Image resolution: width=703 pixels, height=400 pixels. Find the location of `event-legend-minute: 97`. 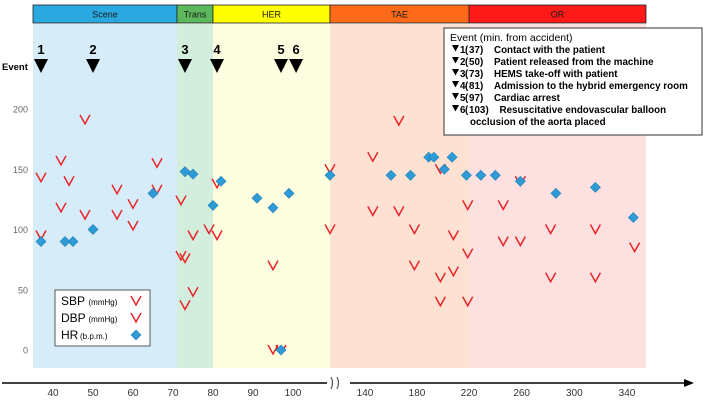

event-legend-minute: 97 is located at coordinates (474, 98).